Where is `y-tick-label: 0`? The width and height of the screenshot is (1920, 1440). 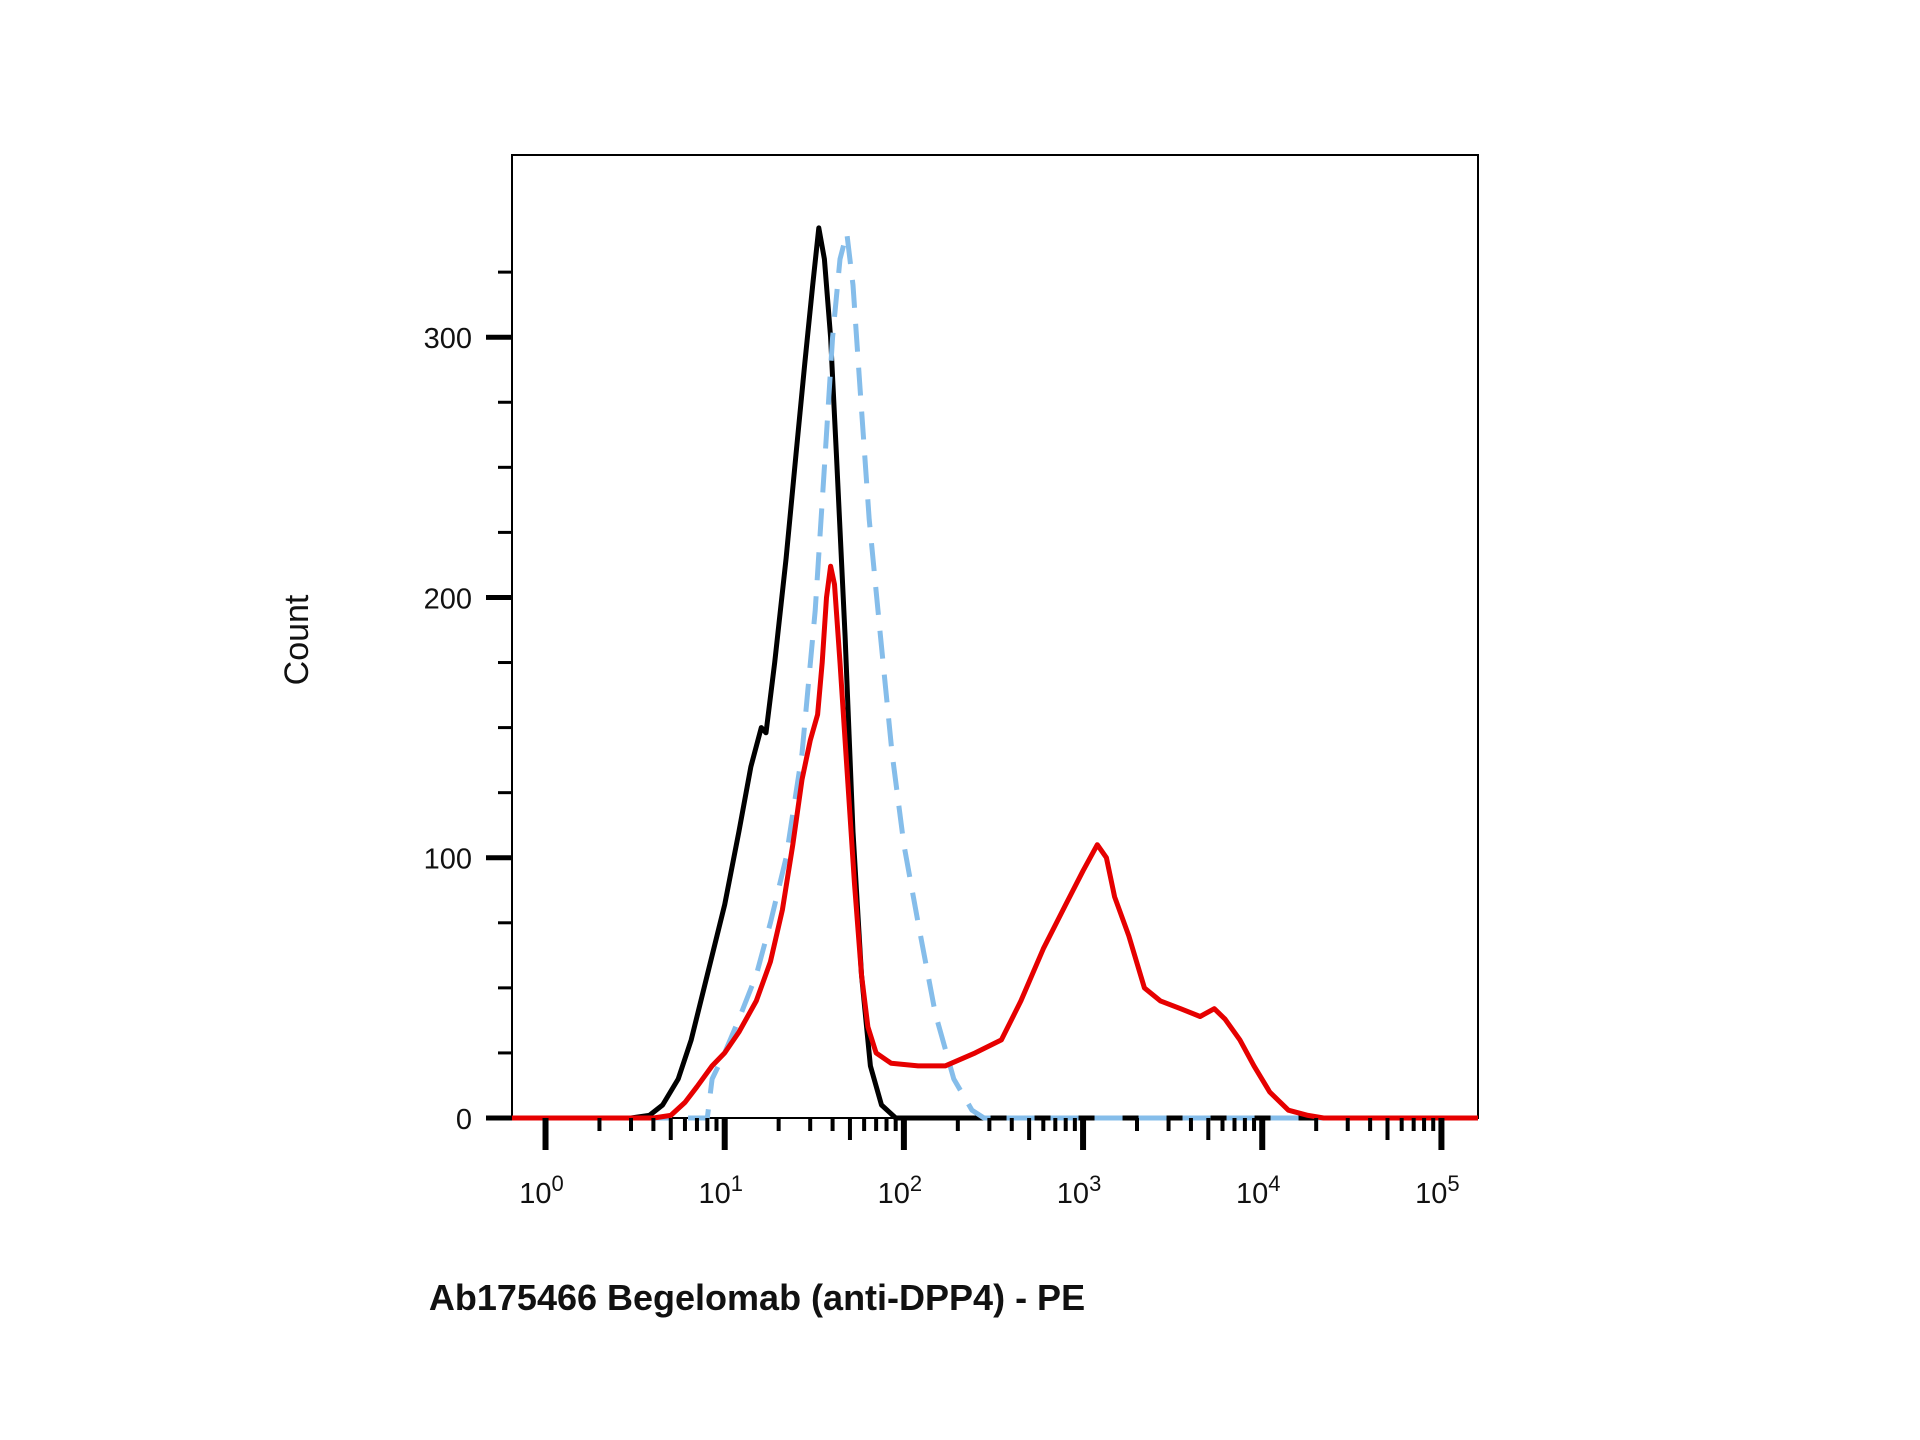
y-tick-label: 0 is located at coordinates (464, 1120).